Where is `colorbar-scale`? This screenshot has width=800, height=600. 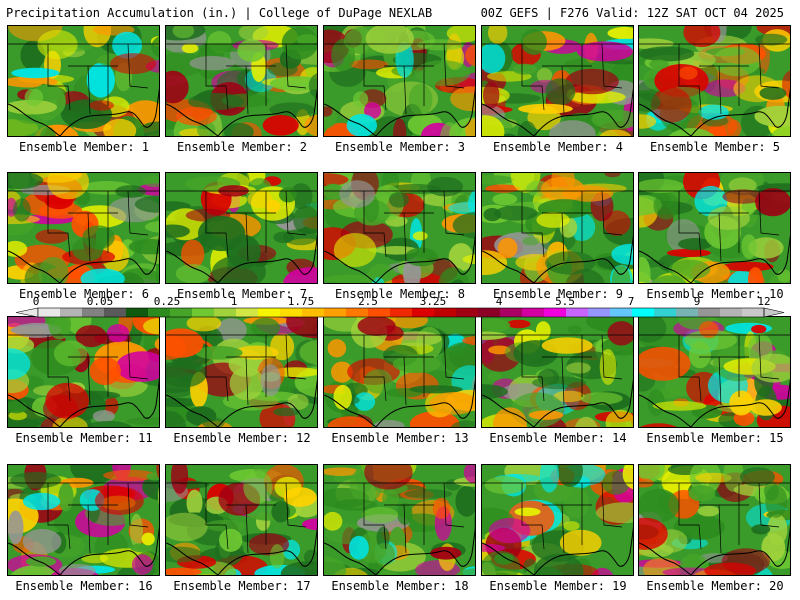
colorbar-scale is located at coordinates (400, 312).